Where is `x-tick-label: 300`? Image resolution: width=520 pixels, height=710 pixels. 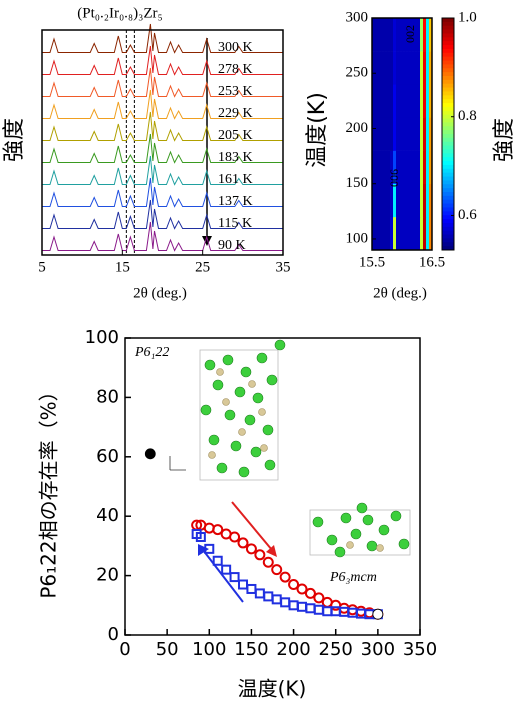 x-tick-label: 300 is located at coordinates (378, 649).